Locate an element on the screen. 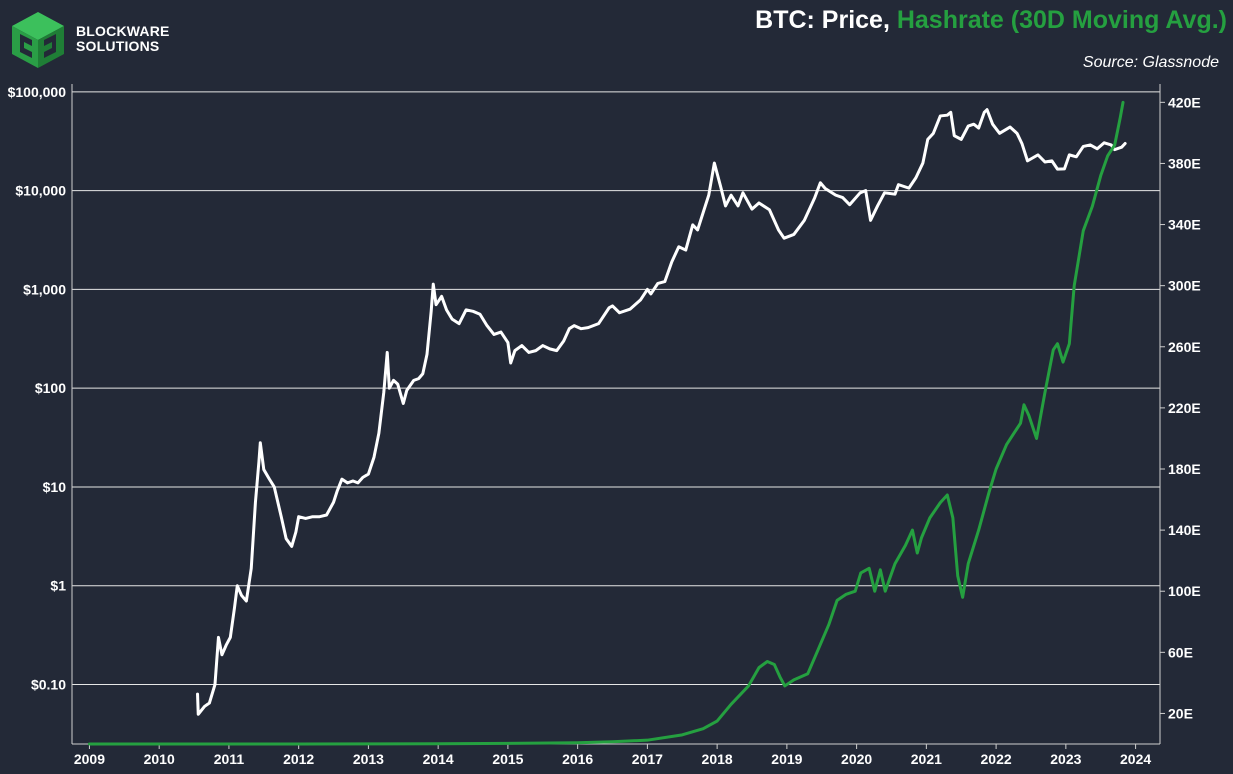 The image size is (1233, 774). y-right-tick-label: 380E is located at coordinates (1184, 163).